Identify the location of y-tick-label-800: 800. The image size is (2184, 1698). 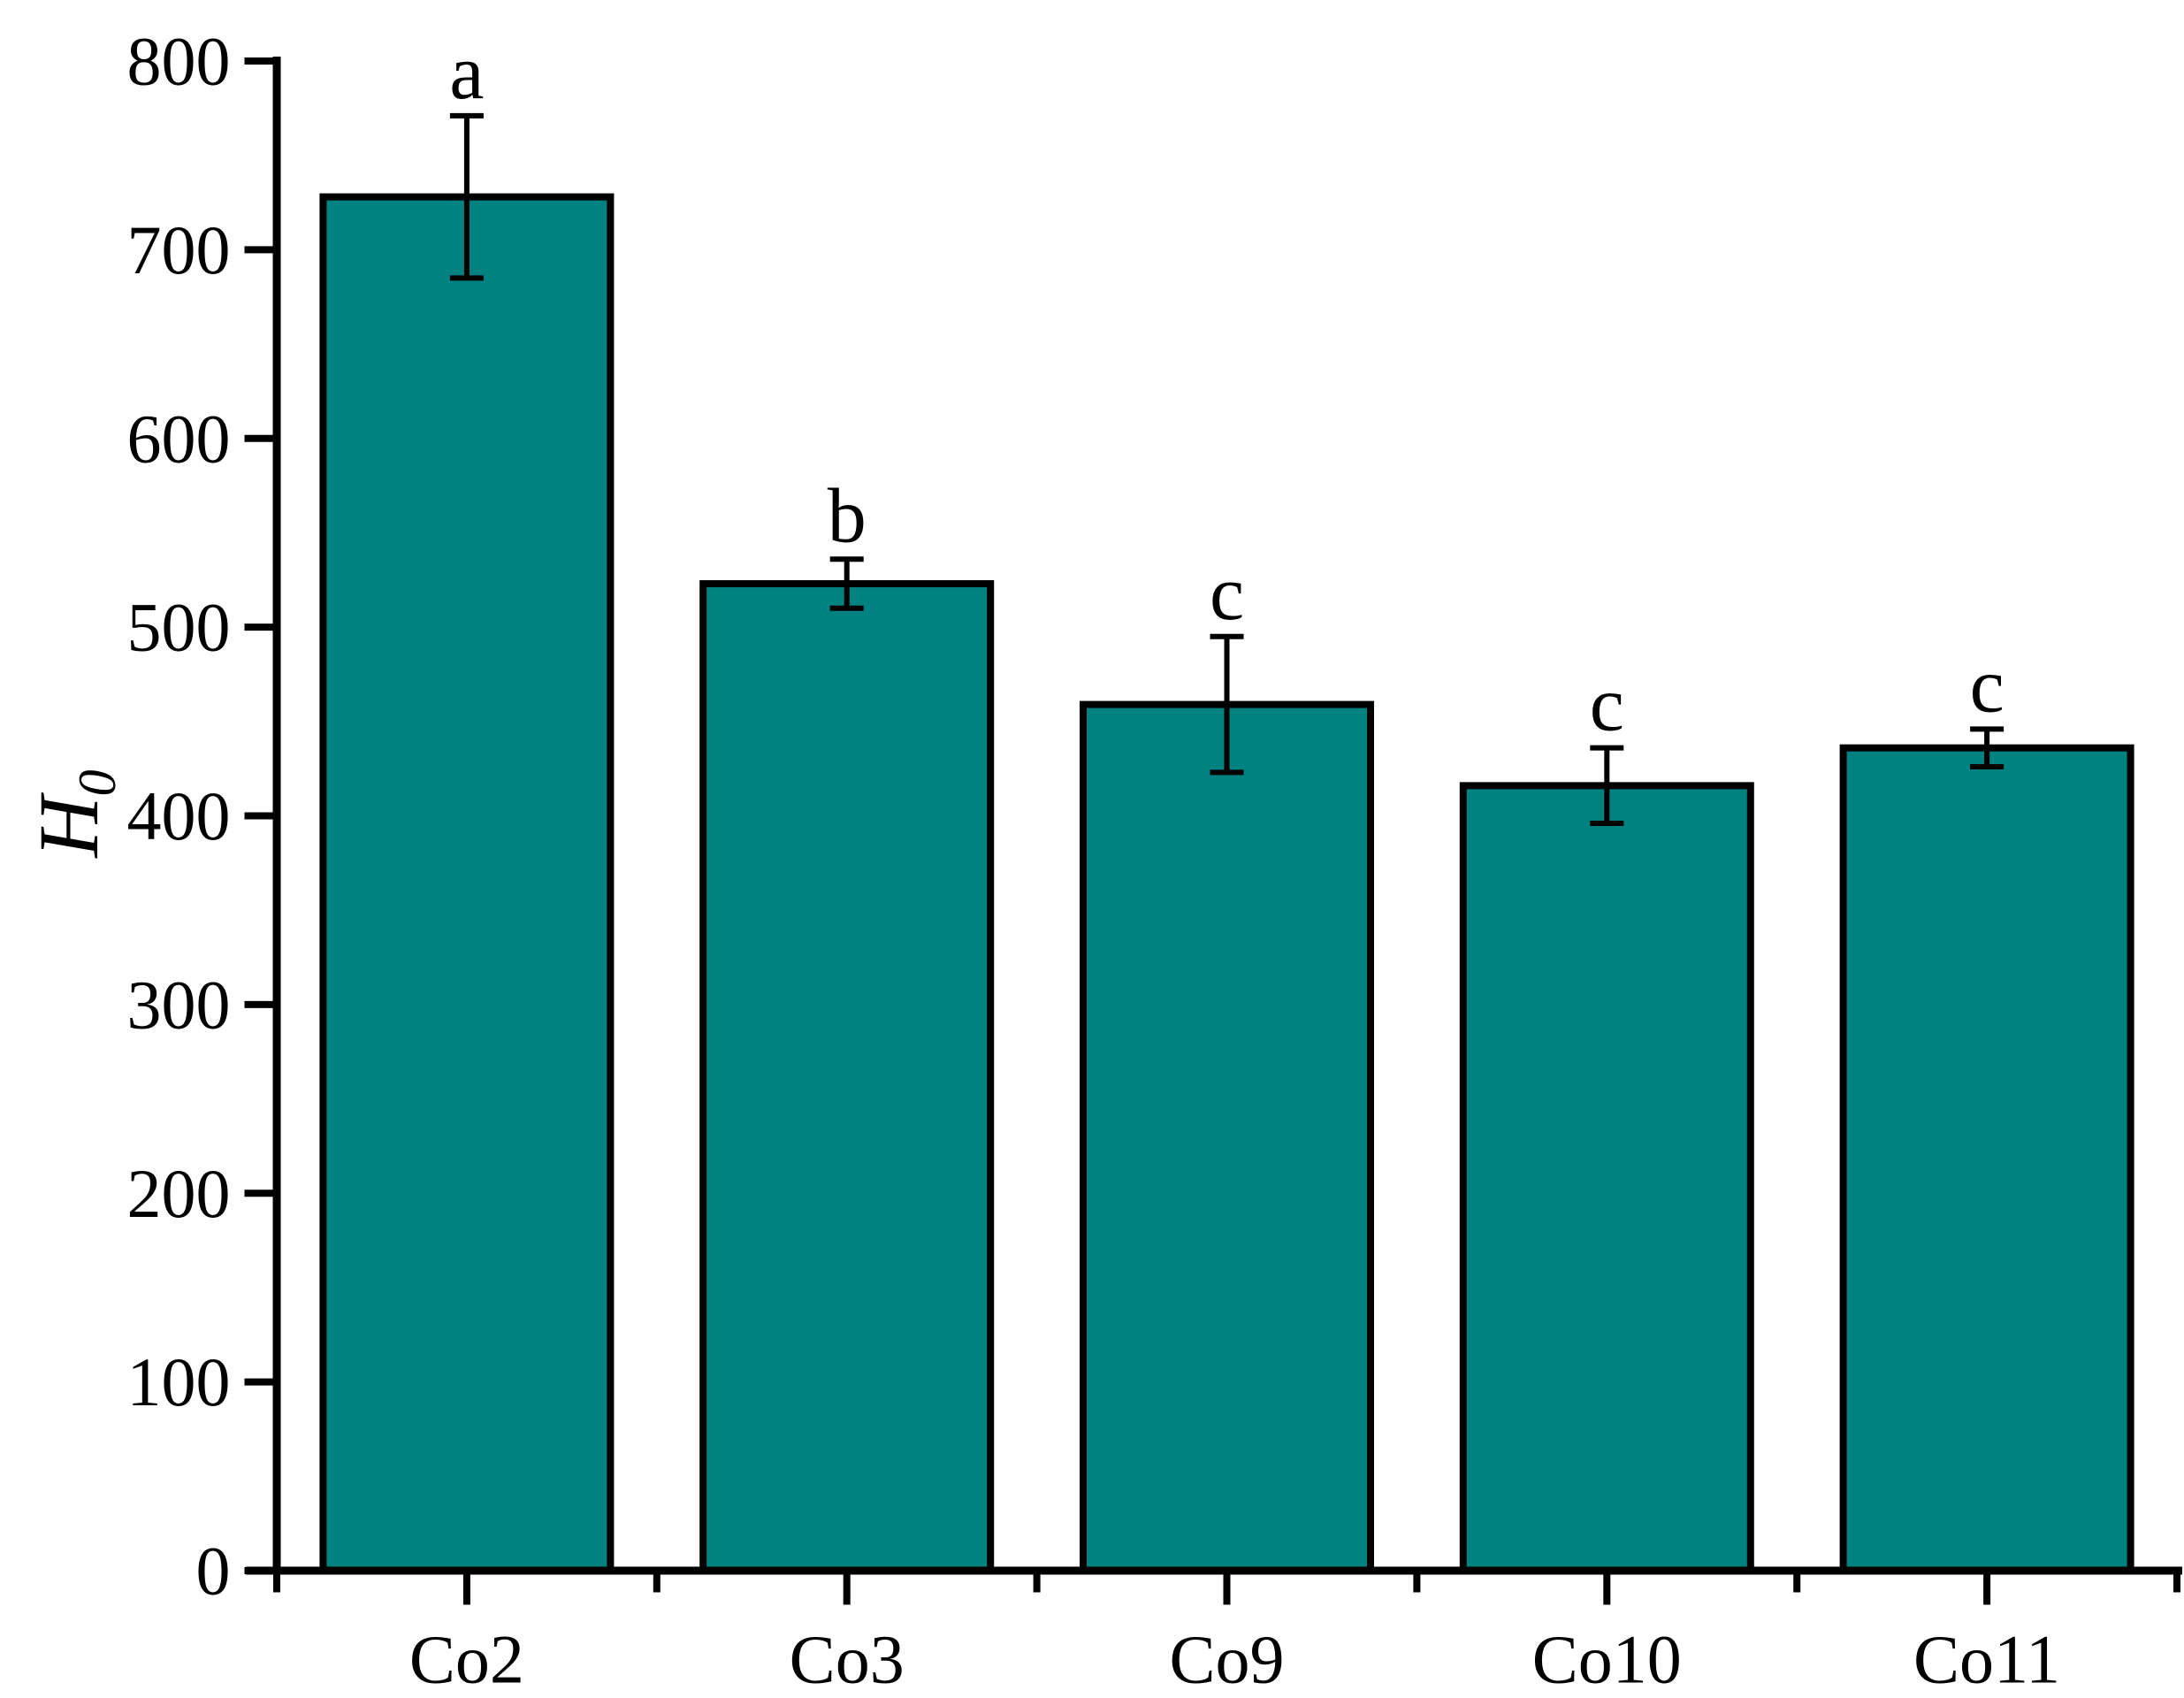
(179, 61).